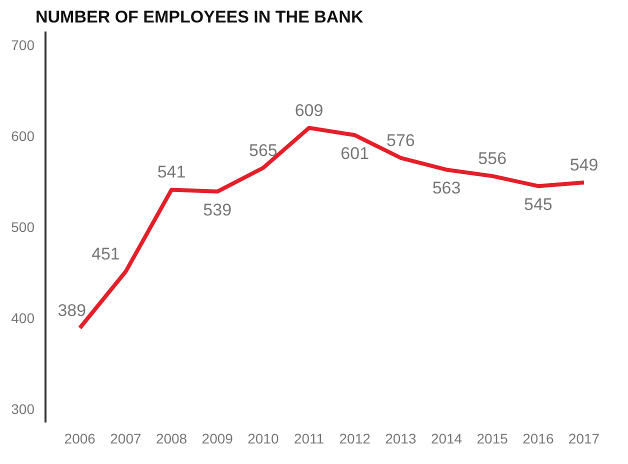 This screenshot has width=628, height=464. What do you see at coordinates (126, 438) in the screenshot?
I see `x-tick-label: 2007` at bounding box center [126, 438].